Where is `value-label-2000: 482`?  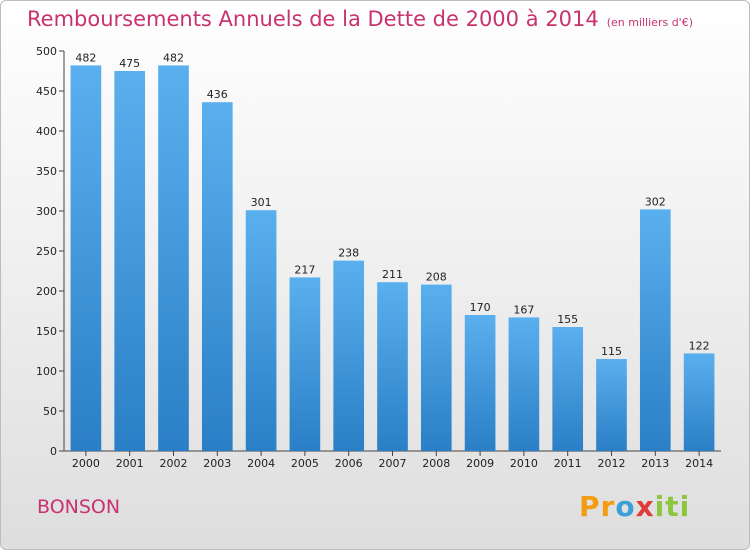
value-label-2000: 482 is located at coordinates (85, 57).